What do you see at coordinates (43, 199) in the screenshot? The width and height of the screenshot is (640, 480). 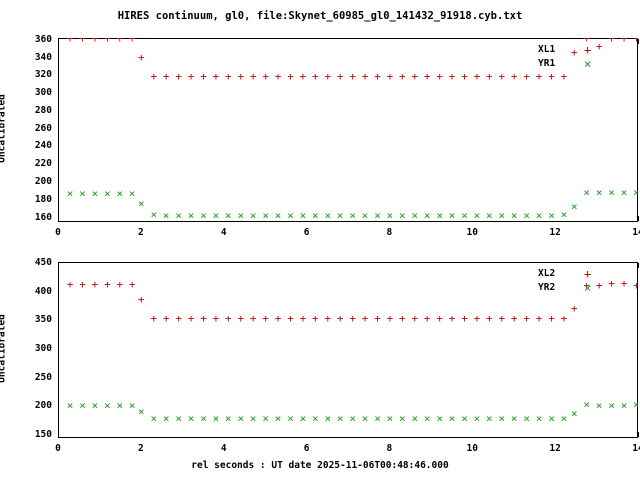 I see `top-y-tick-label: 180` at bounding box center [43, 199].